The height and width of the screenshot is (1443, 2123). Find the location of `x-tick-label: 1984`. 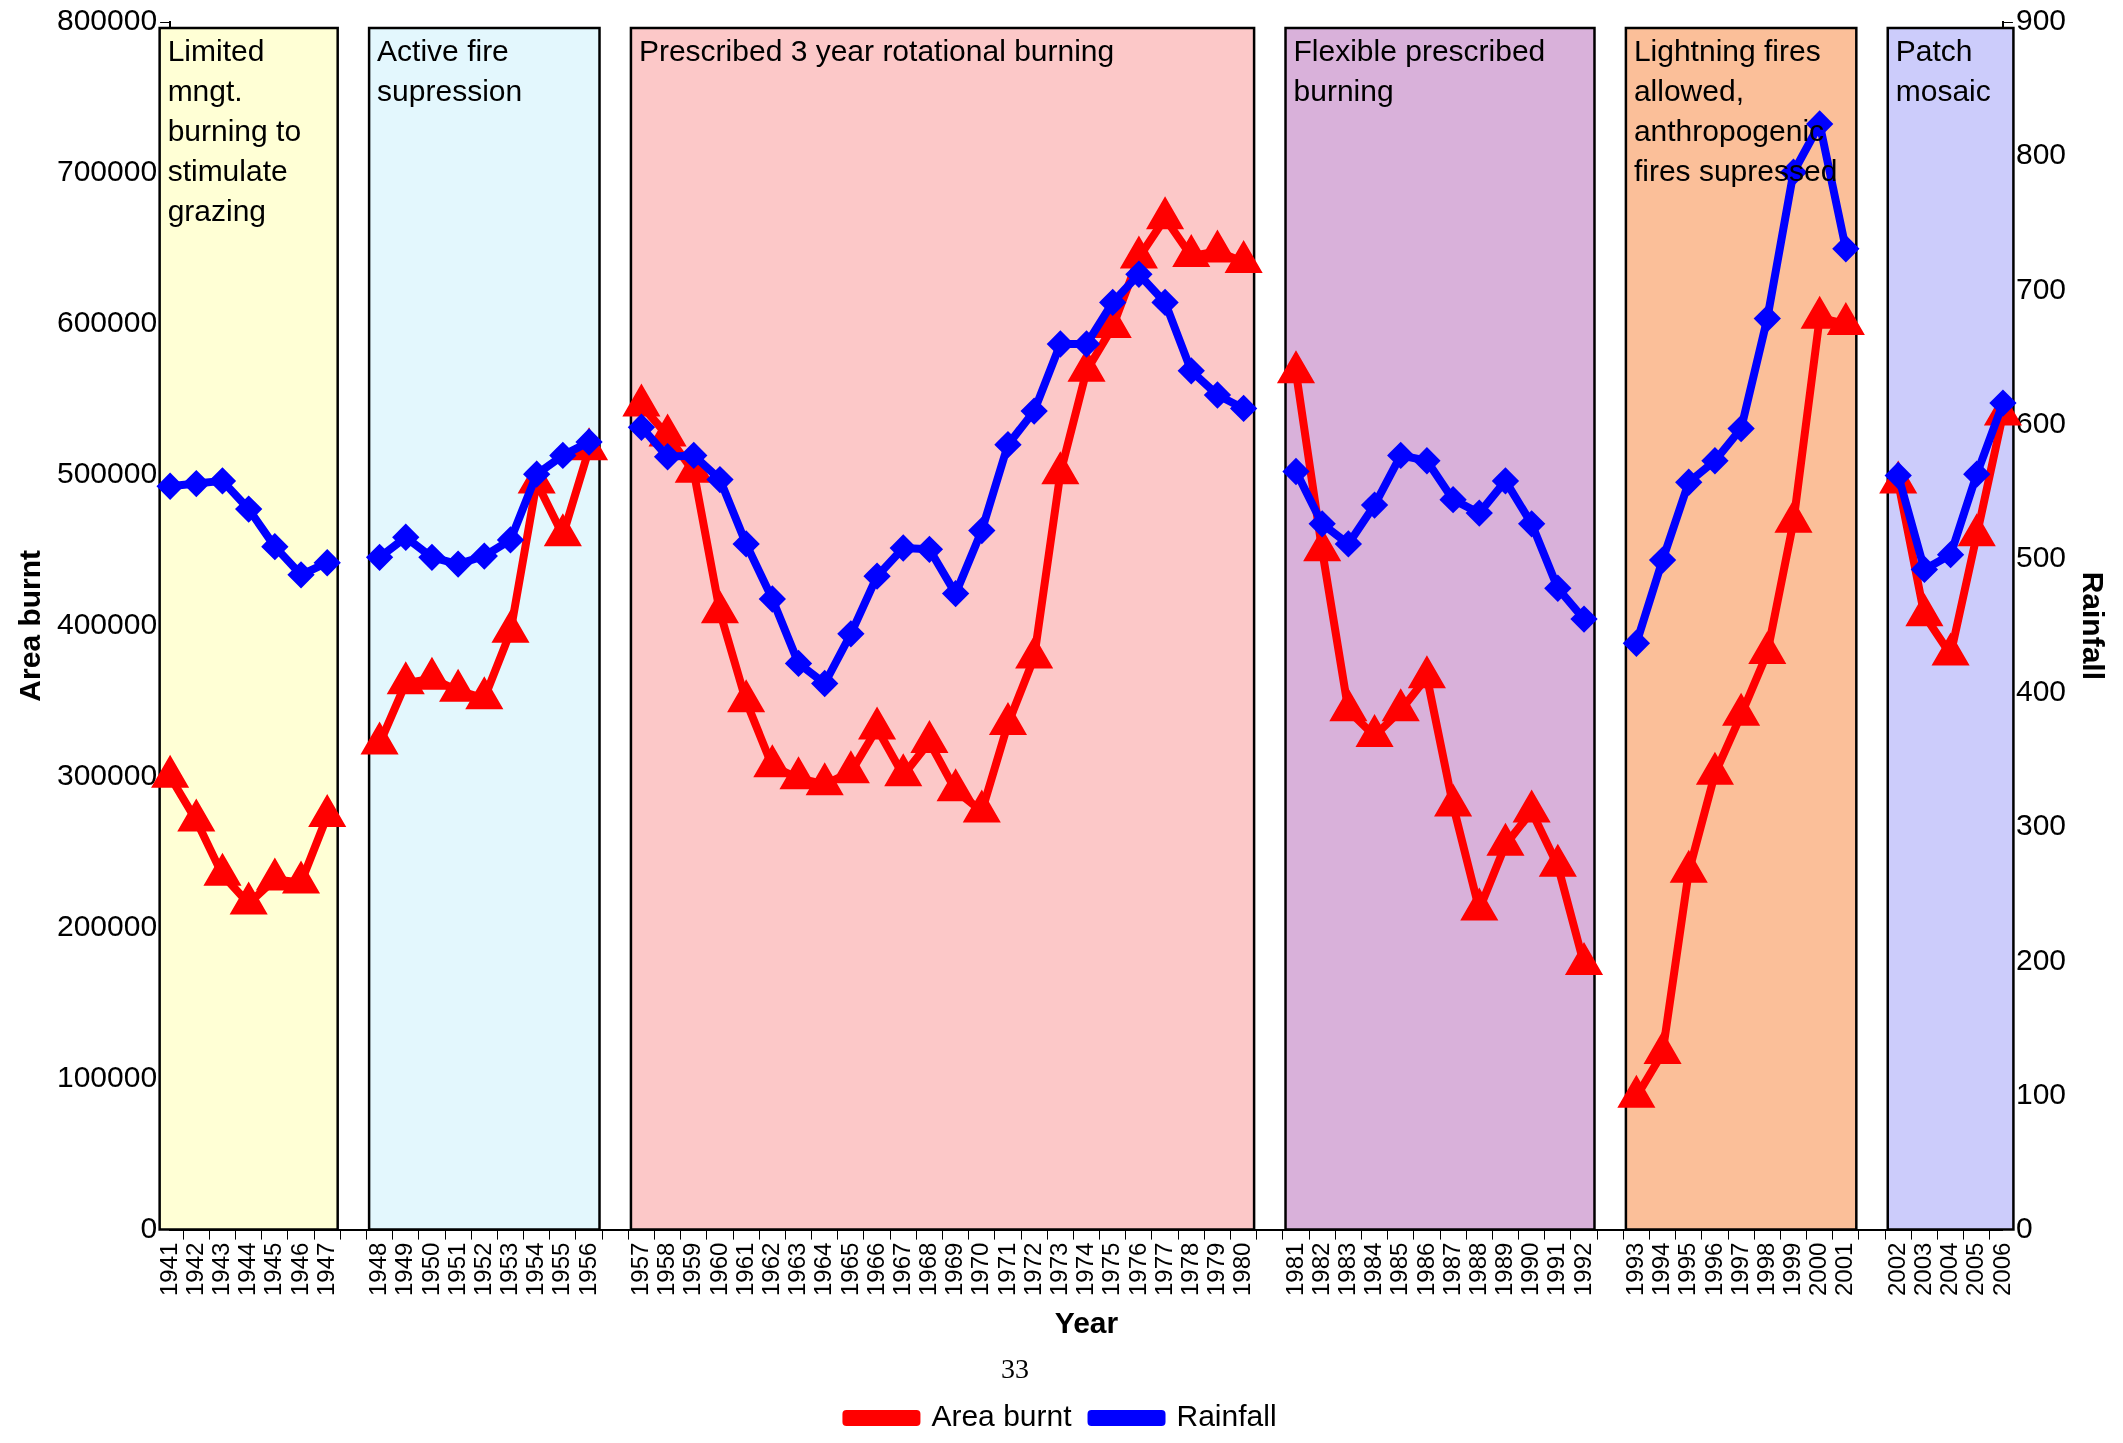

x-tick-label: 1984 is located at coordinates (1373, 1269).